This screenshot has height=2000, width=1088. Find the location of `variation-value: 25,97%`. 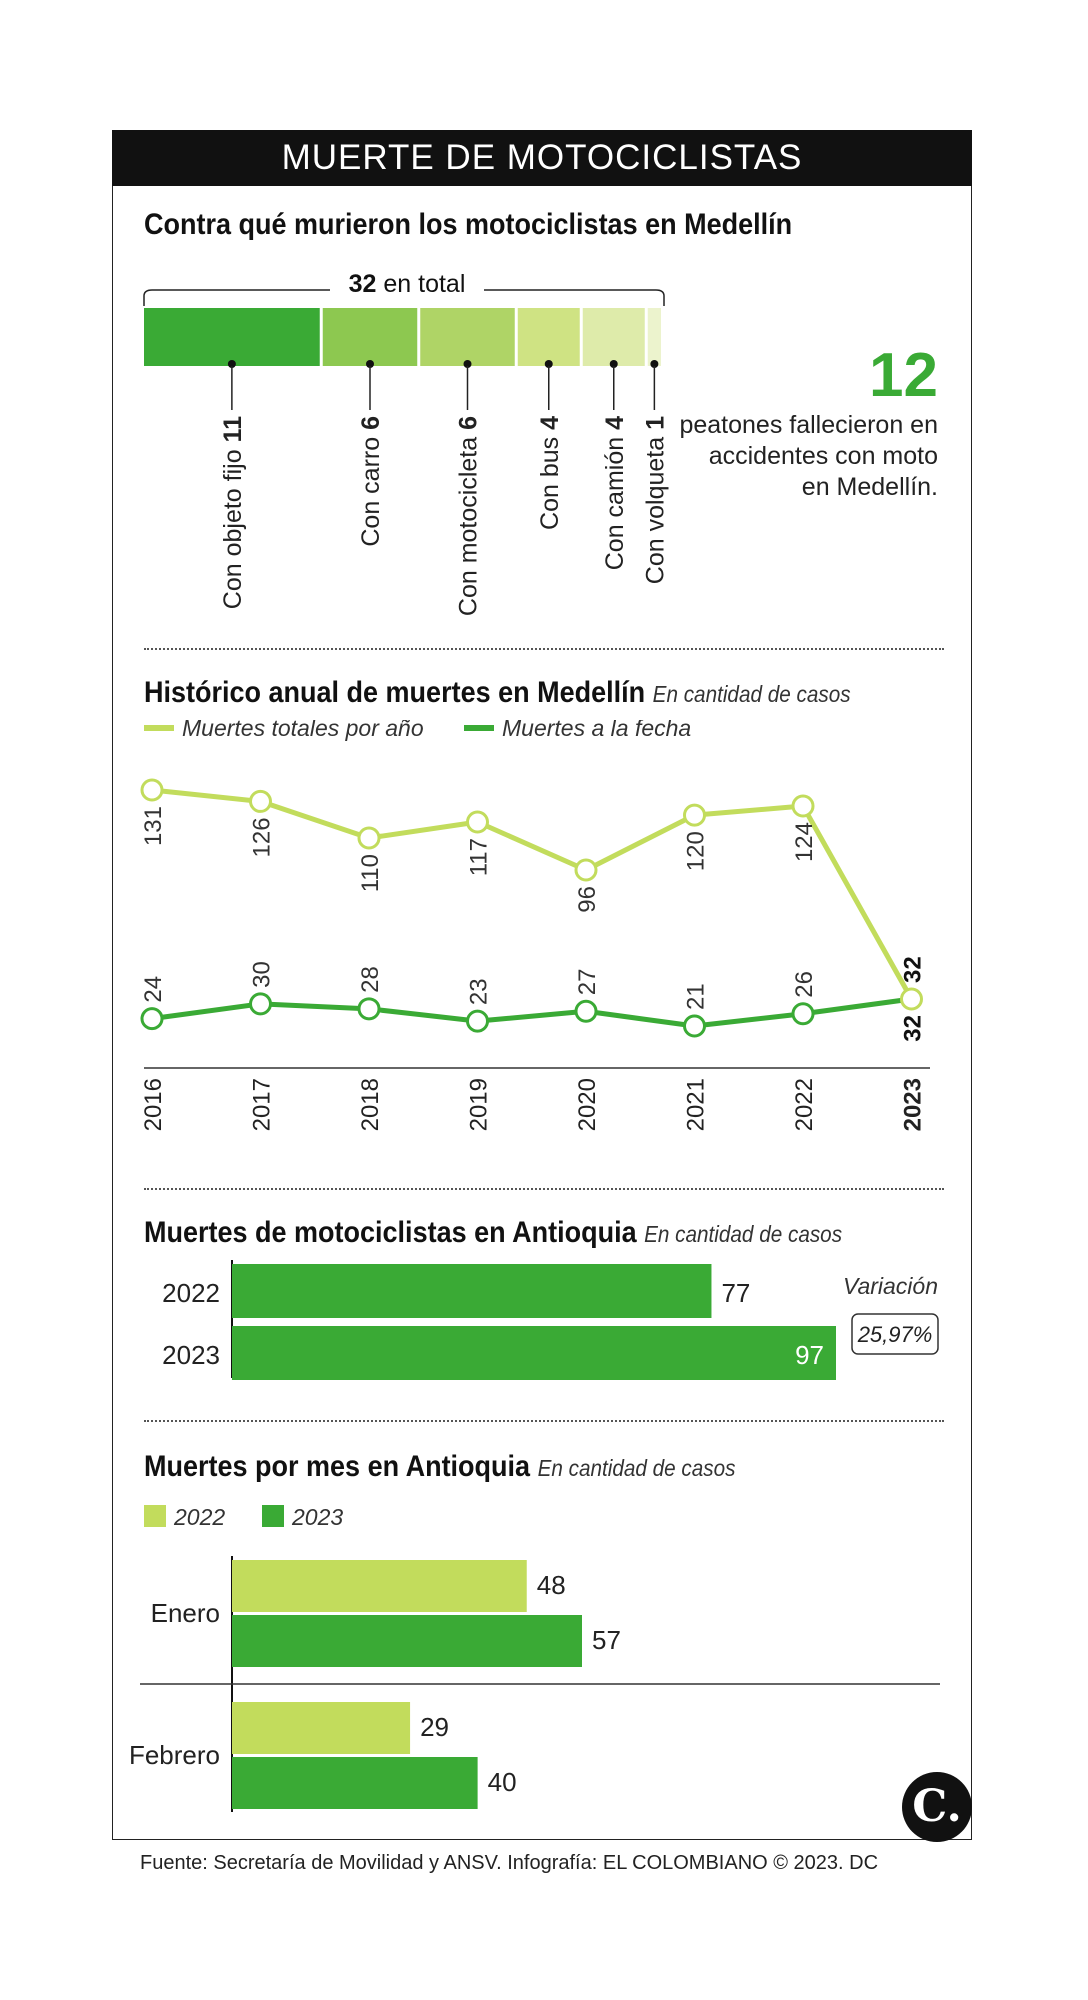

variation-value: 25,97% is located at coordinates (895, 1334).